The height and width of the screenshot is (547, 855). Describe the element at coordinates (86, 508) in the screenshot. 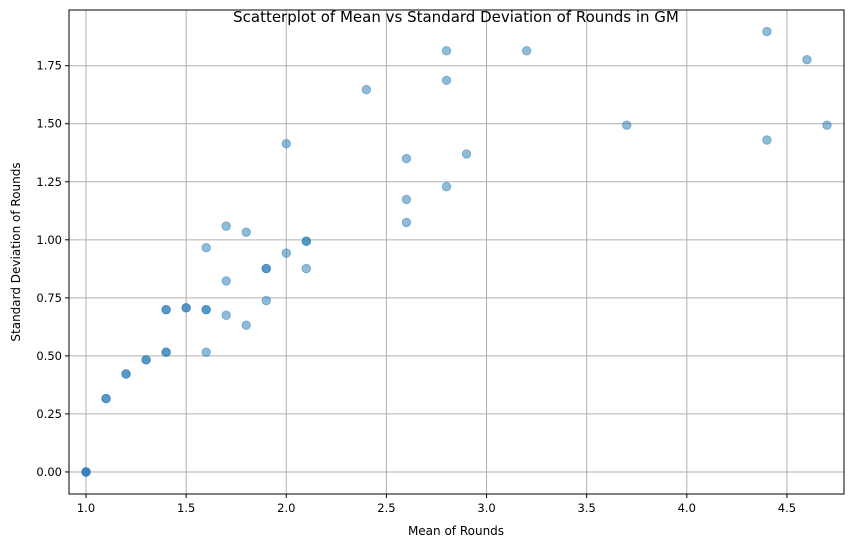

I see `x-tick-label: 1.0` at that location.